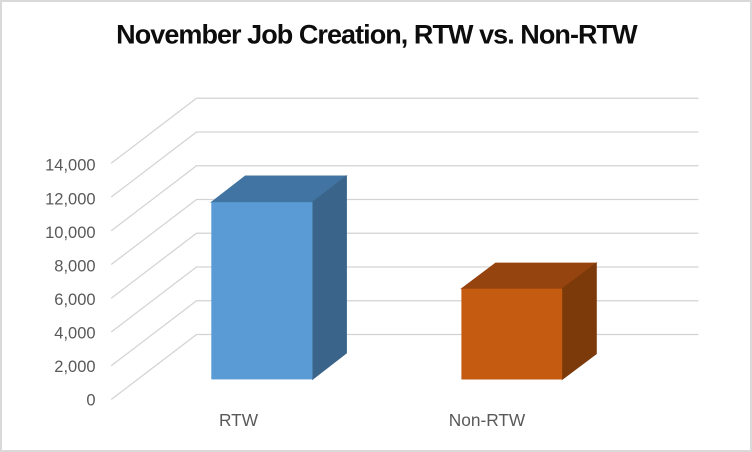 Image resolution: width=752 pixels, height=452 pixels. Describe the element at coordinates (70, 199) in the screenshot. I see `svg-text: 12,000` at that location.